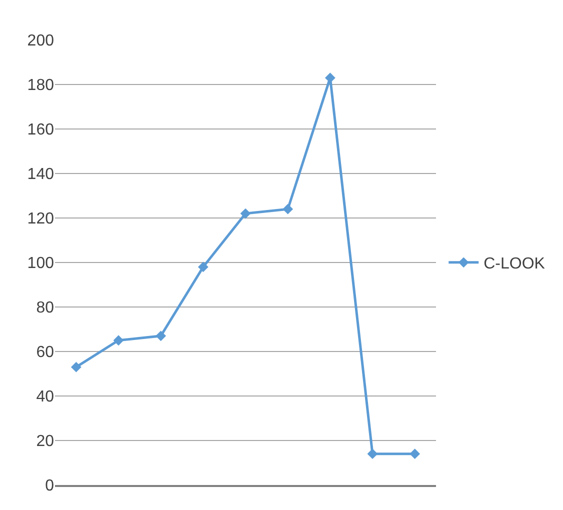 Image resolution: width=563 pixels, height=510 pixels. I want to click on y-tick-label: 100, so click(40, 263).